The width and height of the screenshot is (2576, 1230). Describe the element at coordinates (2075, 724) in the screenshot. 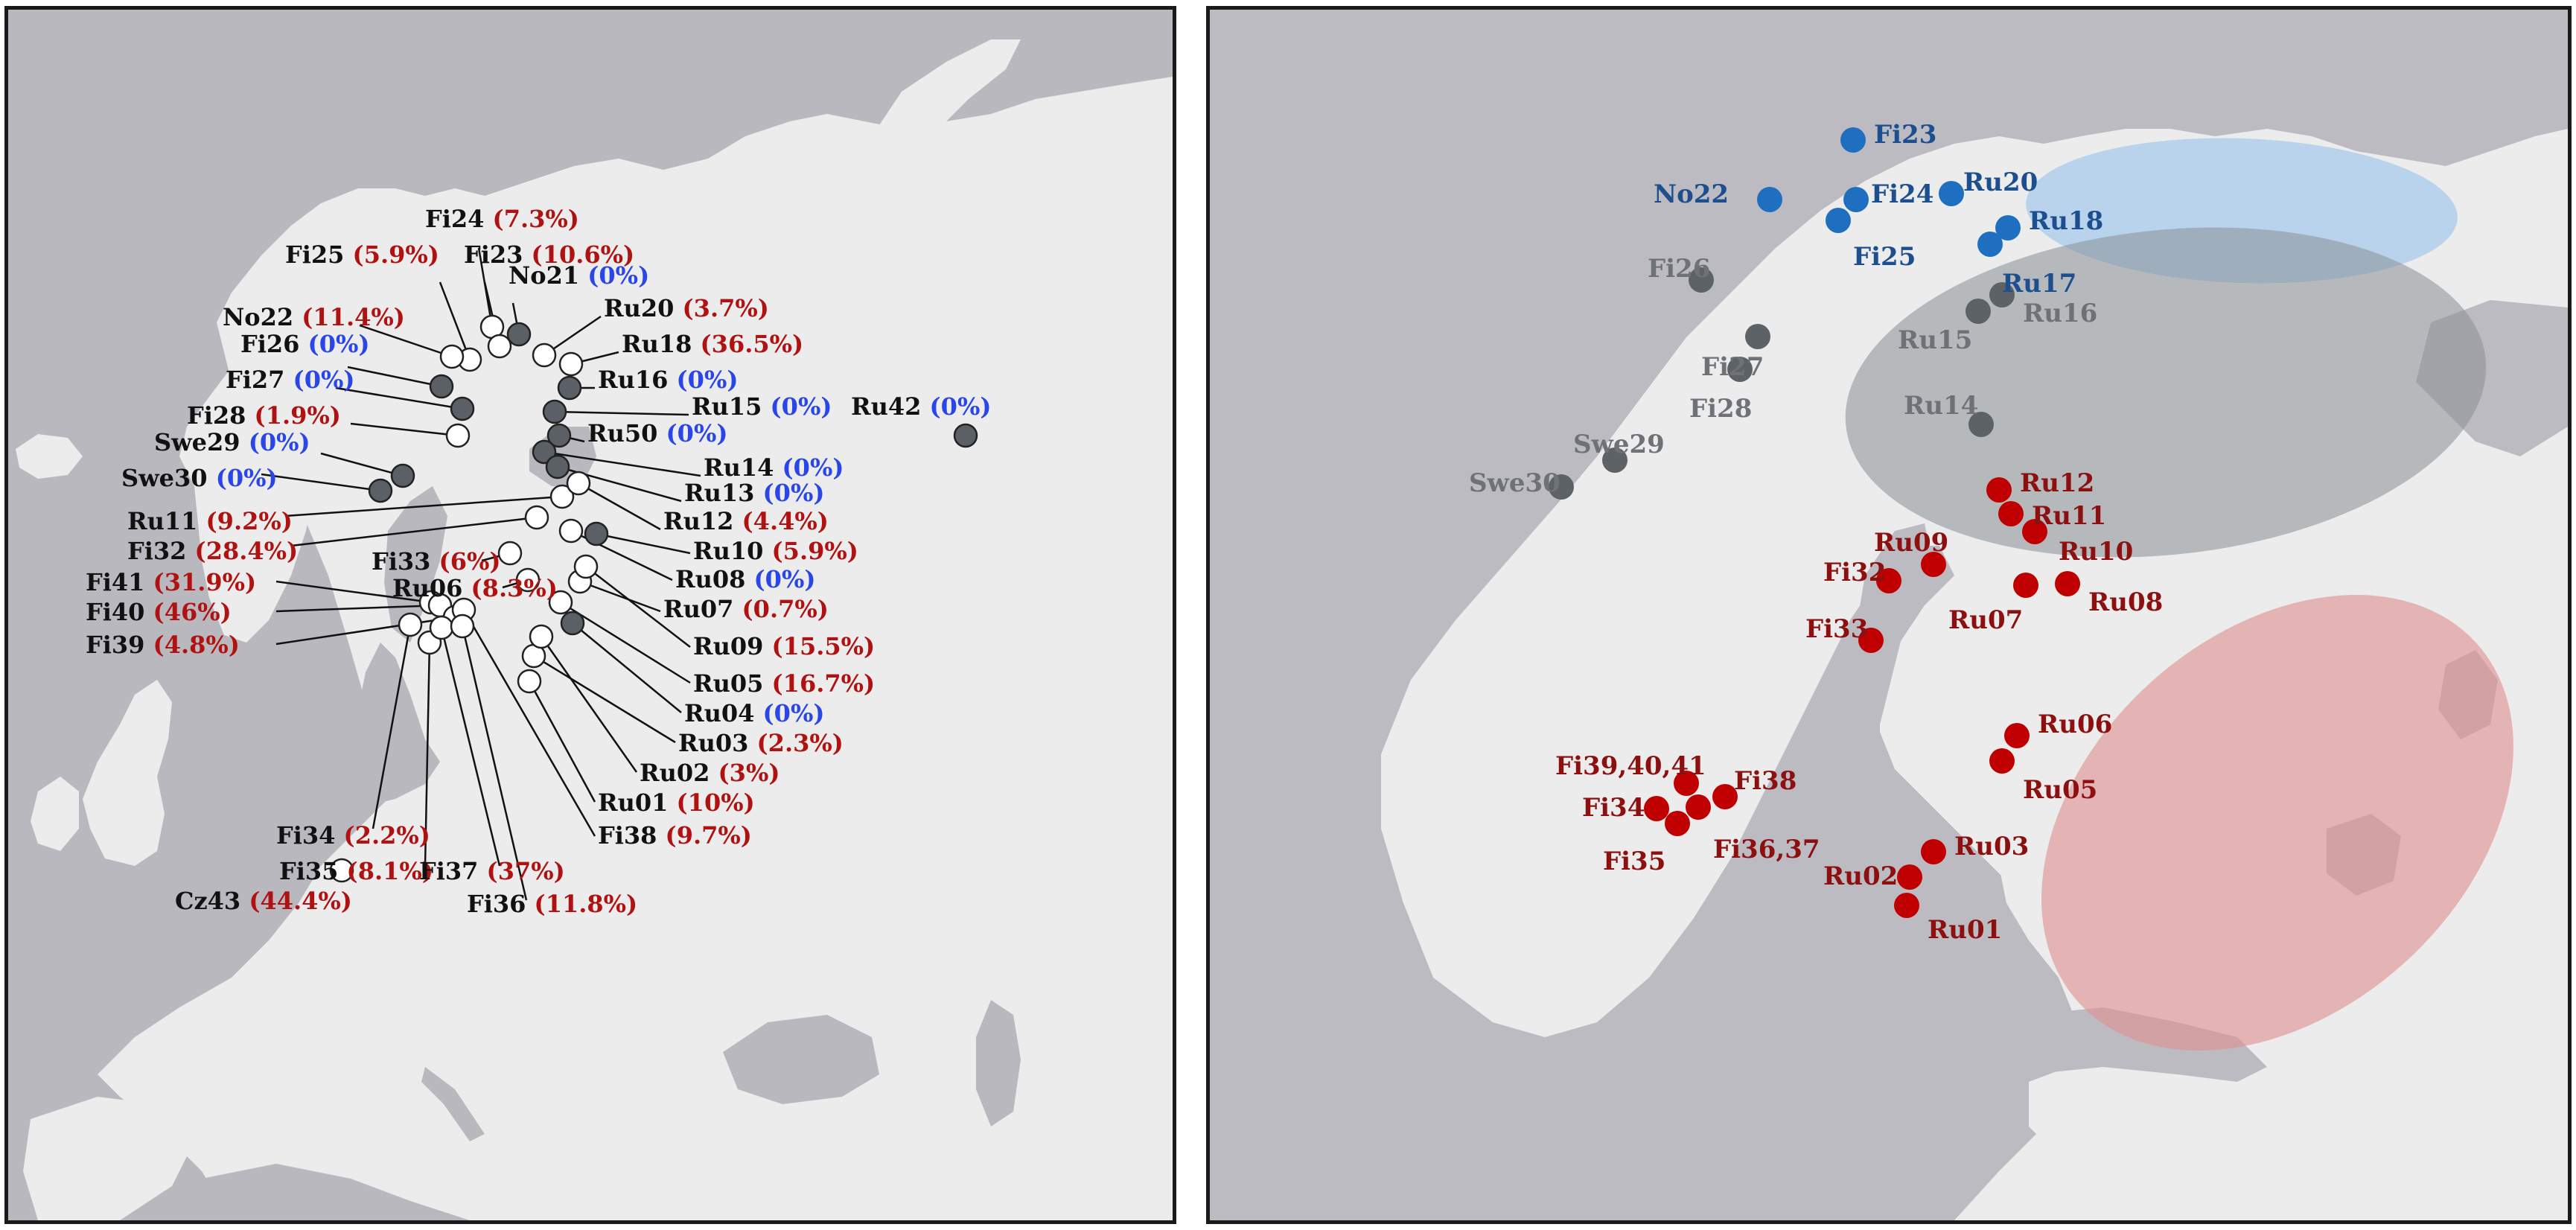

I see `group-label-ru06: Ru06` at that location.